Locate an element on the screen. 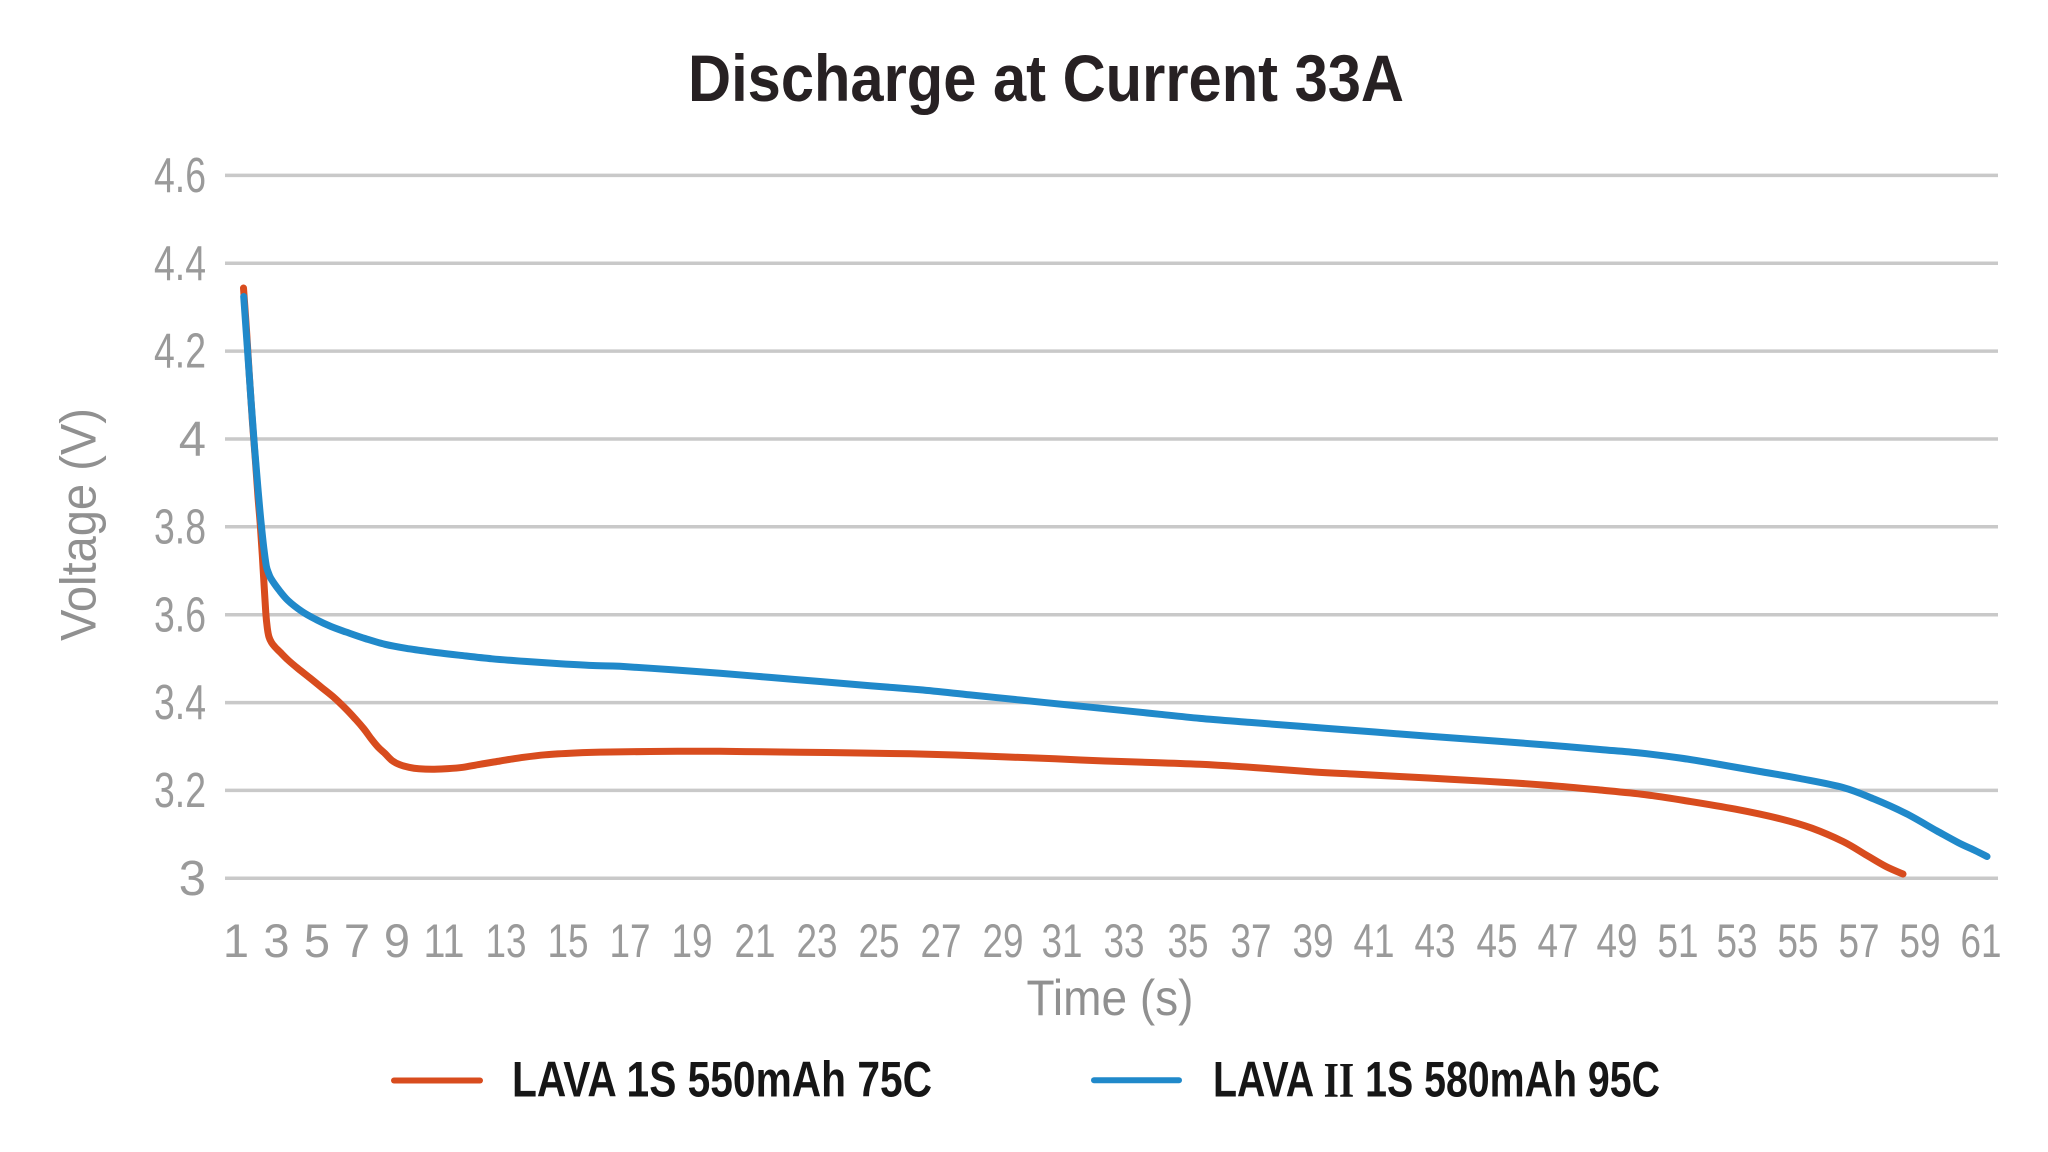 The height and width of the screenshot is (1152, 2048). svg-text: 27 is located at coordinates (941, 940).